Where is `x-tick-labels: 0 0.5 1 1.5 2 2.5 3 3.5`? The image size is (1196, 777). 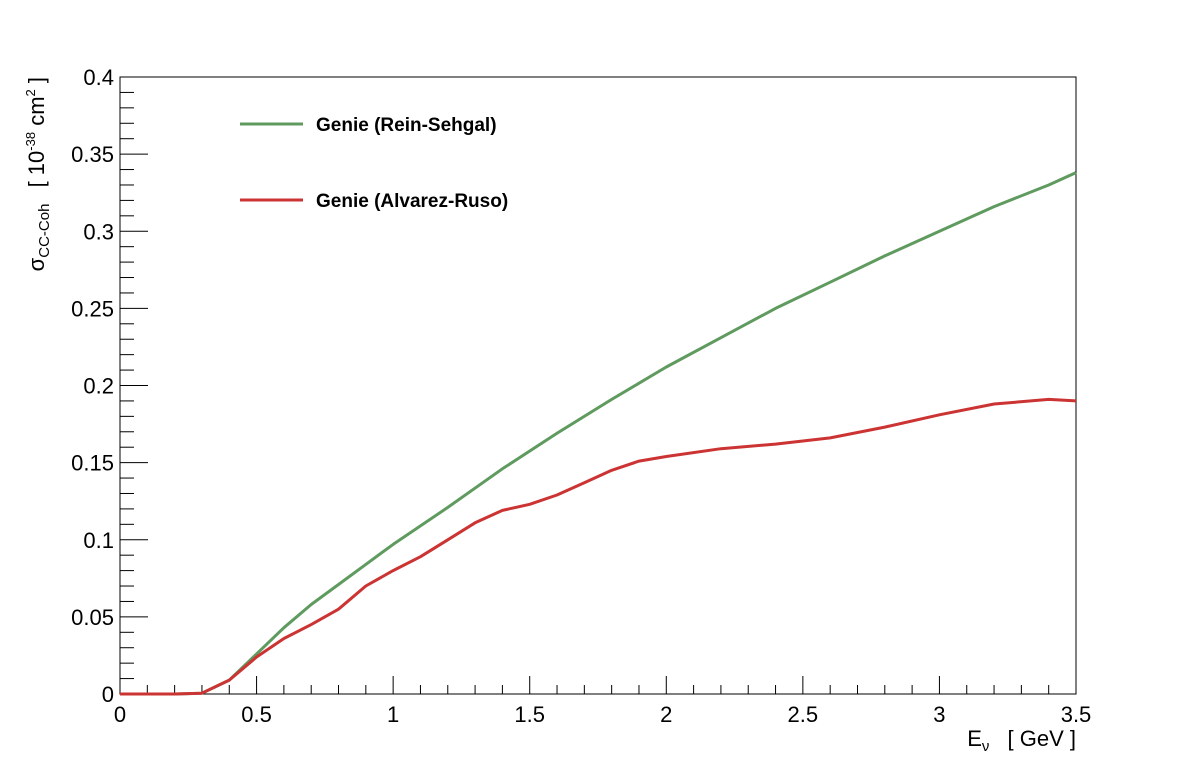 x-tick-labels: 0 0.5 1 1.5 2 2.5 3 3.5 is located at coordinates (602, 714).